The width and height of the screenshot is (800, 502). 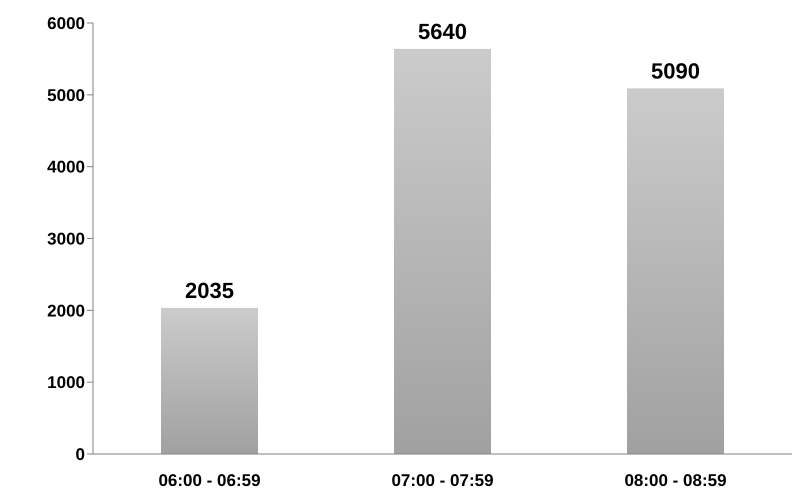 What do you see at coordinates (442, 480) in the screenshot?
I see `x-tick-label: 07:00 - 07:59` at bounding box center [442, 480].